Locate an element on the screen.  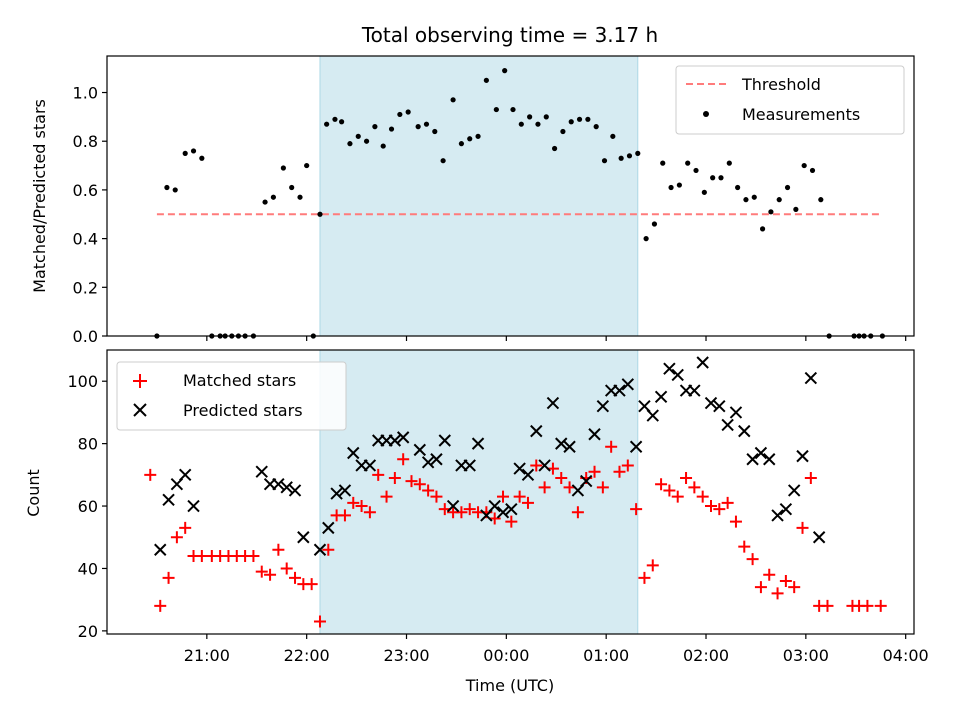
y-tick-label: 80 is located at coordinates (88, 444).